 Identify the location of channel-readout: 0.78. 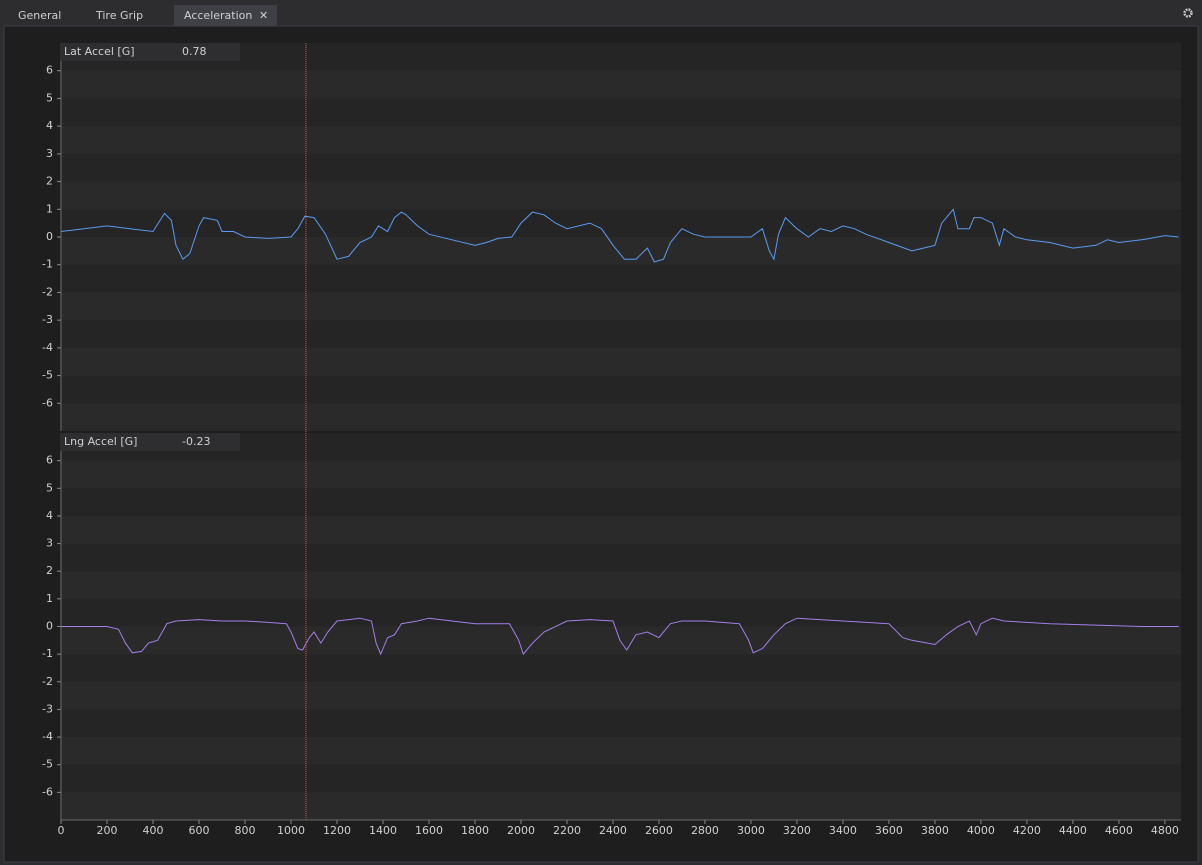
(194, 51).